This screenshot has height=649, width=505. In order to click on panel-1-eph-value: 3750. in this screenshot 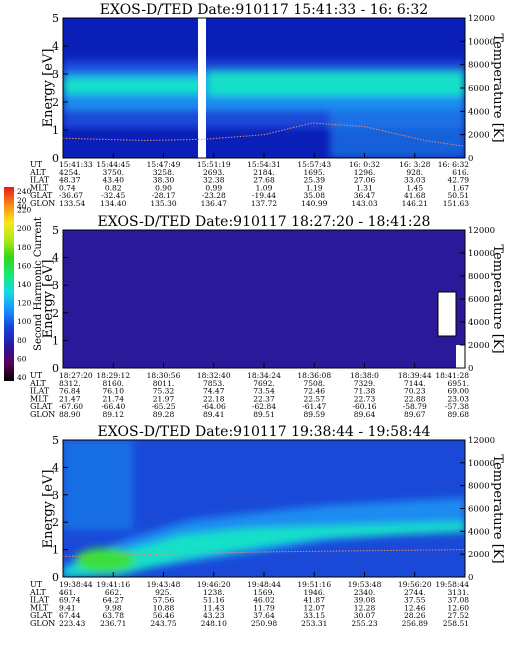, I will do `click(113, 172)`.